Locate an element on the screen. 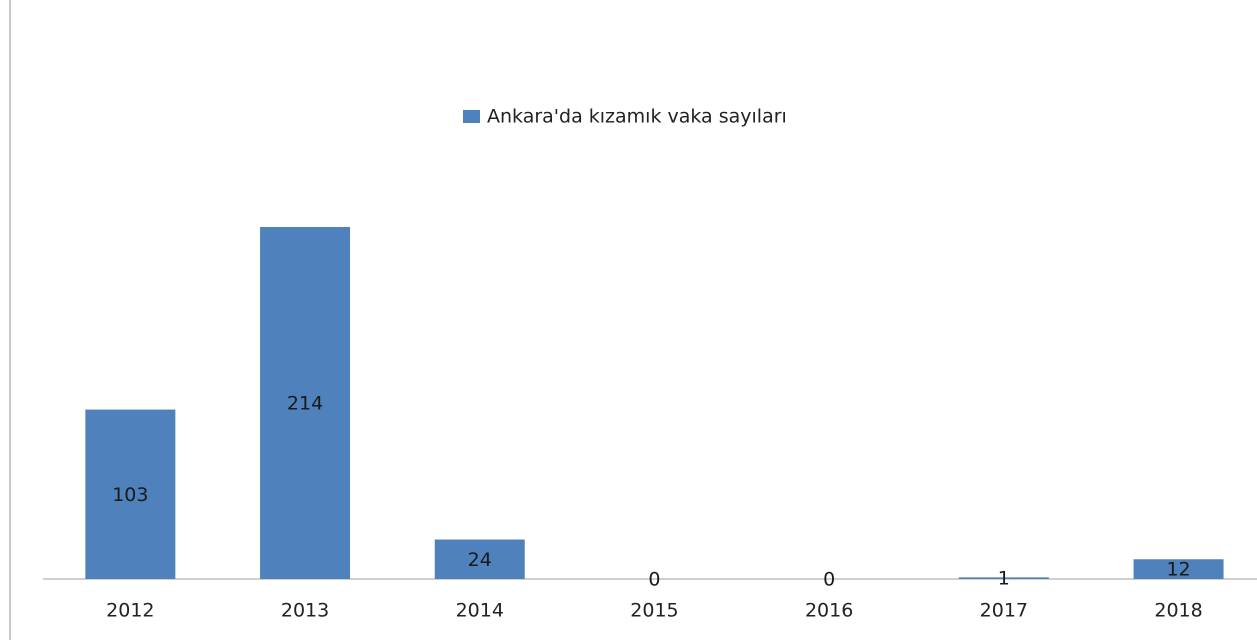 The width and height of the screenshot is (1257, 640). data-label: 214 is located at coordinates (305, 404).